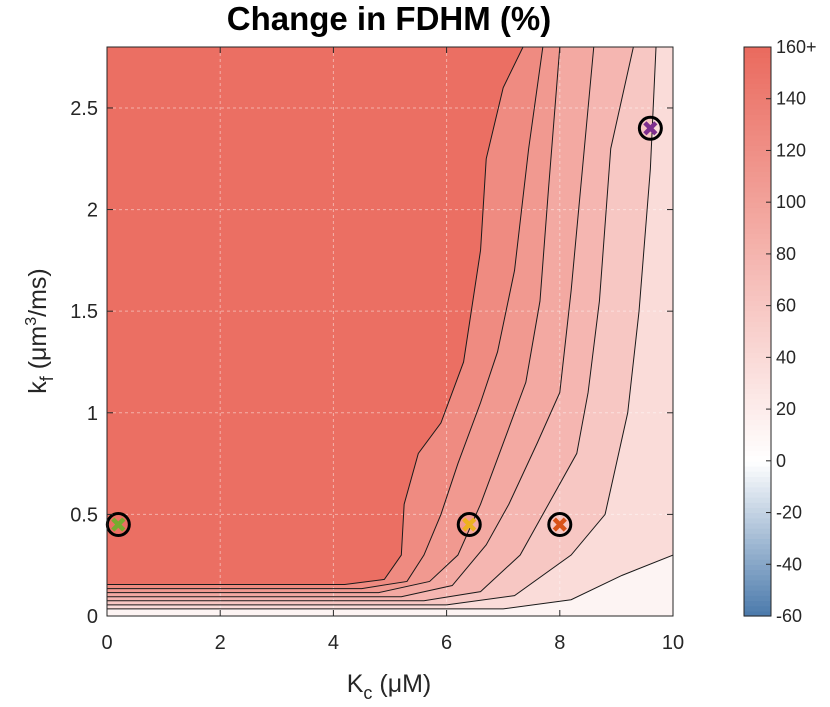 This screenshot has width=830, height=707. What do you see at coordinates (781, 461) in the screenshot?
I see `colorbar-tick-label: 0` at bounding box center [781, 461].